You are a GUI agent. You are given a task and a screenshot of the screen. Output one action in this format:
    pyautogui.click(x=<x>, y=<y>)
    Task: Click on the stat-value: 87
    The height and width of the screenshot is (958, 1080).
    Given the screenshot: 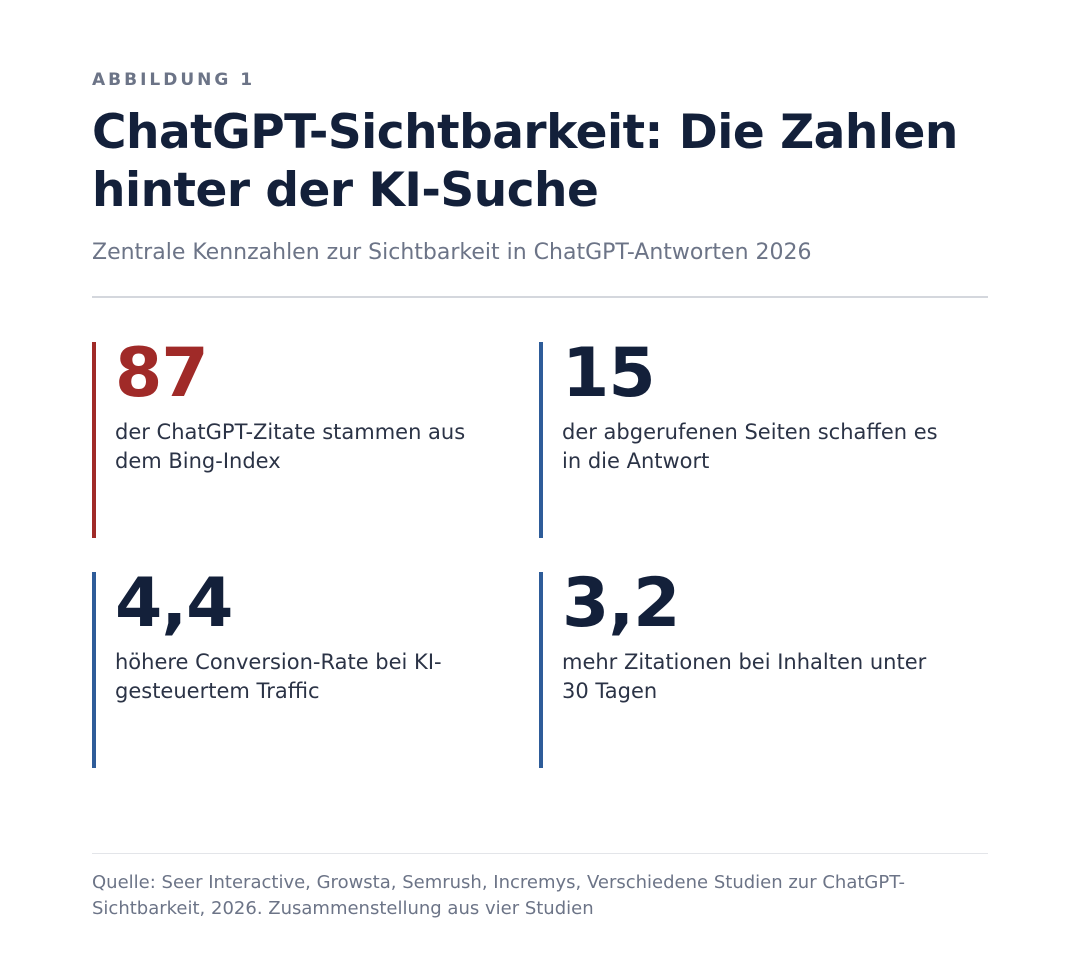 What is the action you would take?
    pyautogui.click(x=162, y=373)
    